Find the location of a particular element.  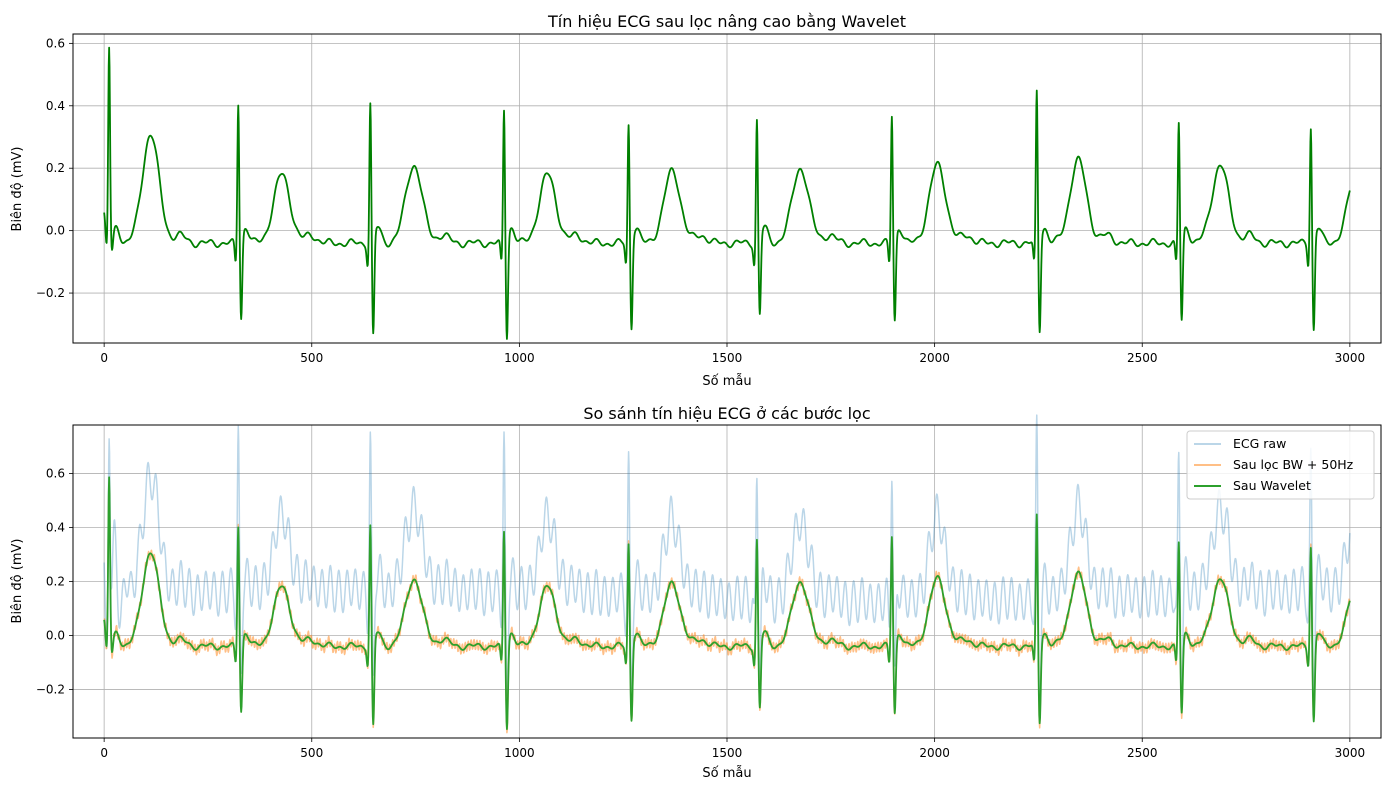

legend: ECG raw Sau lọc BW + 50Hz Sau Wavelet is located at coordinates (1280, 465).